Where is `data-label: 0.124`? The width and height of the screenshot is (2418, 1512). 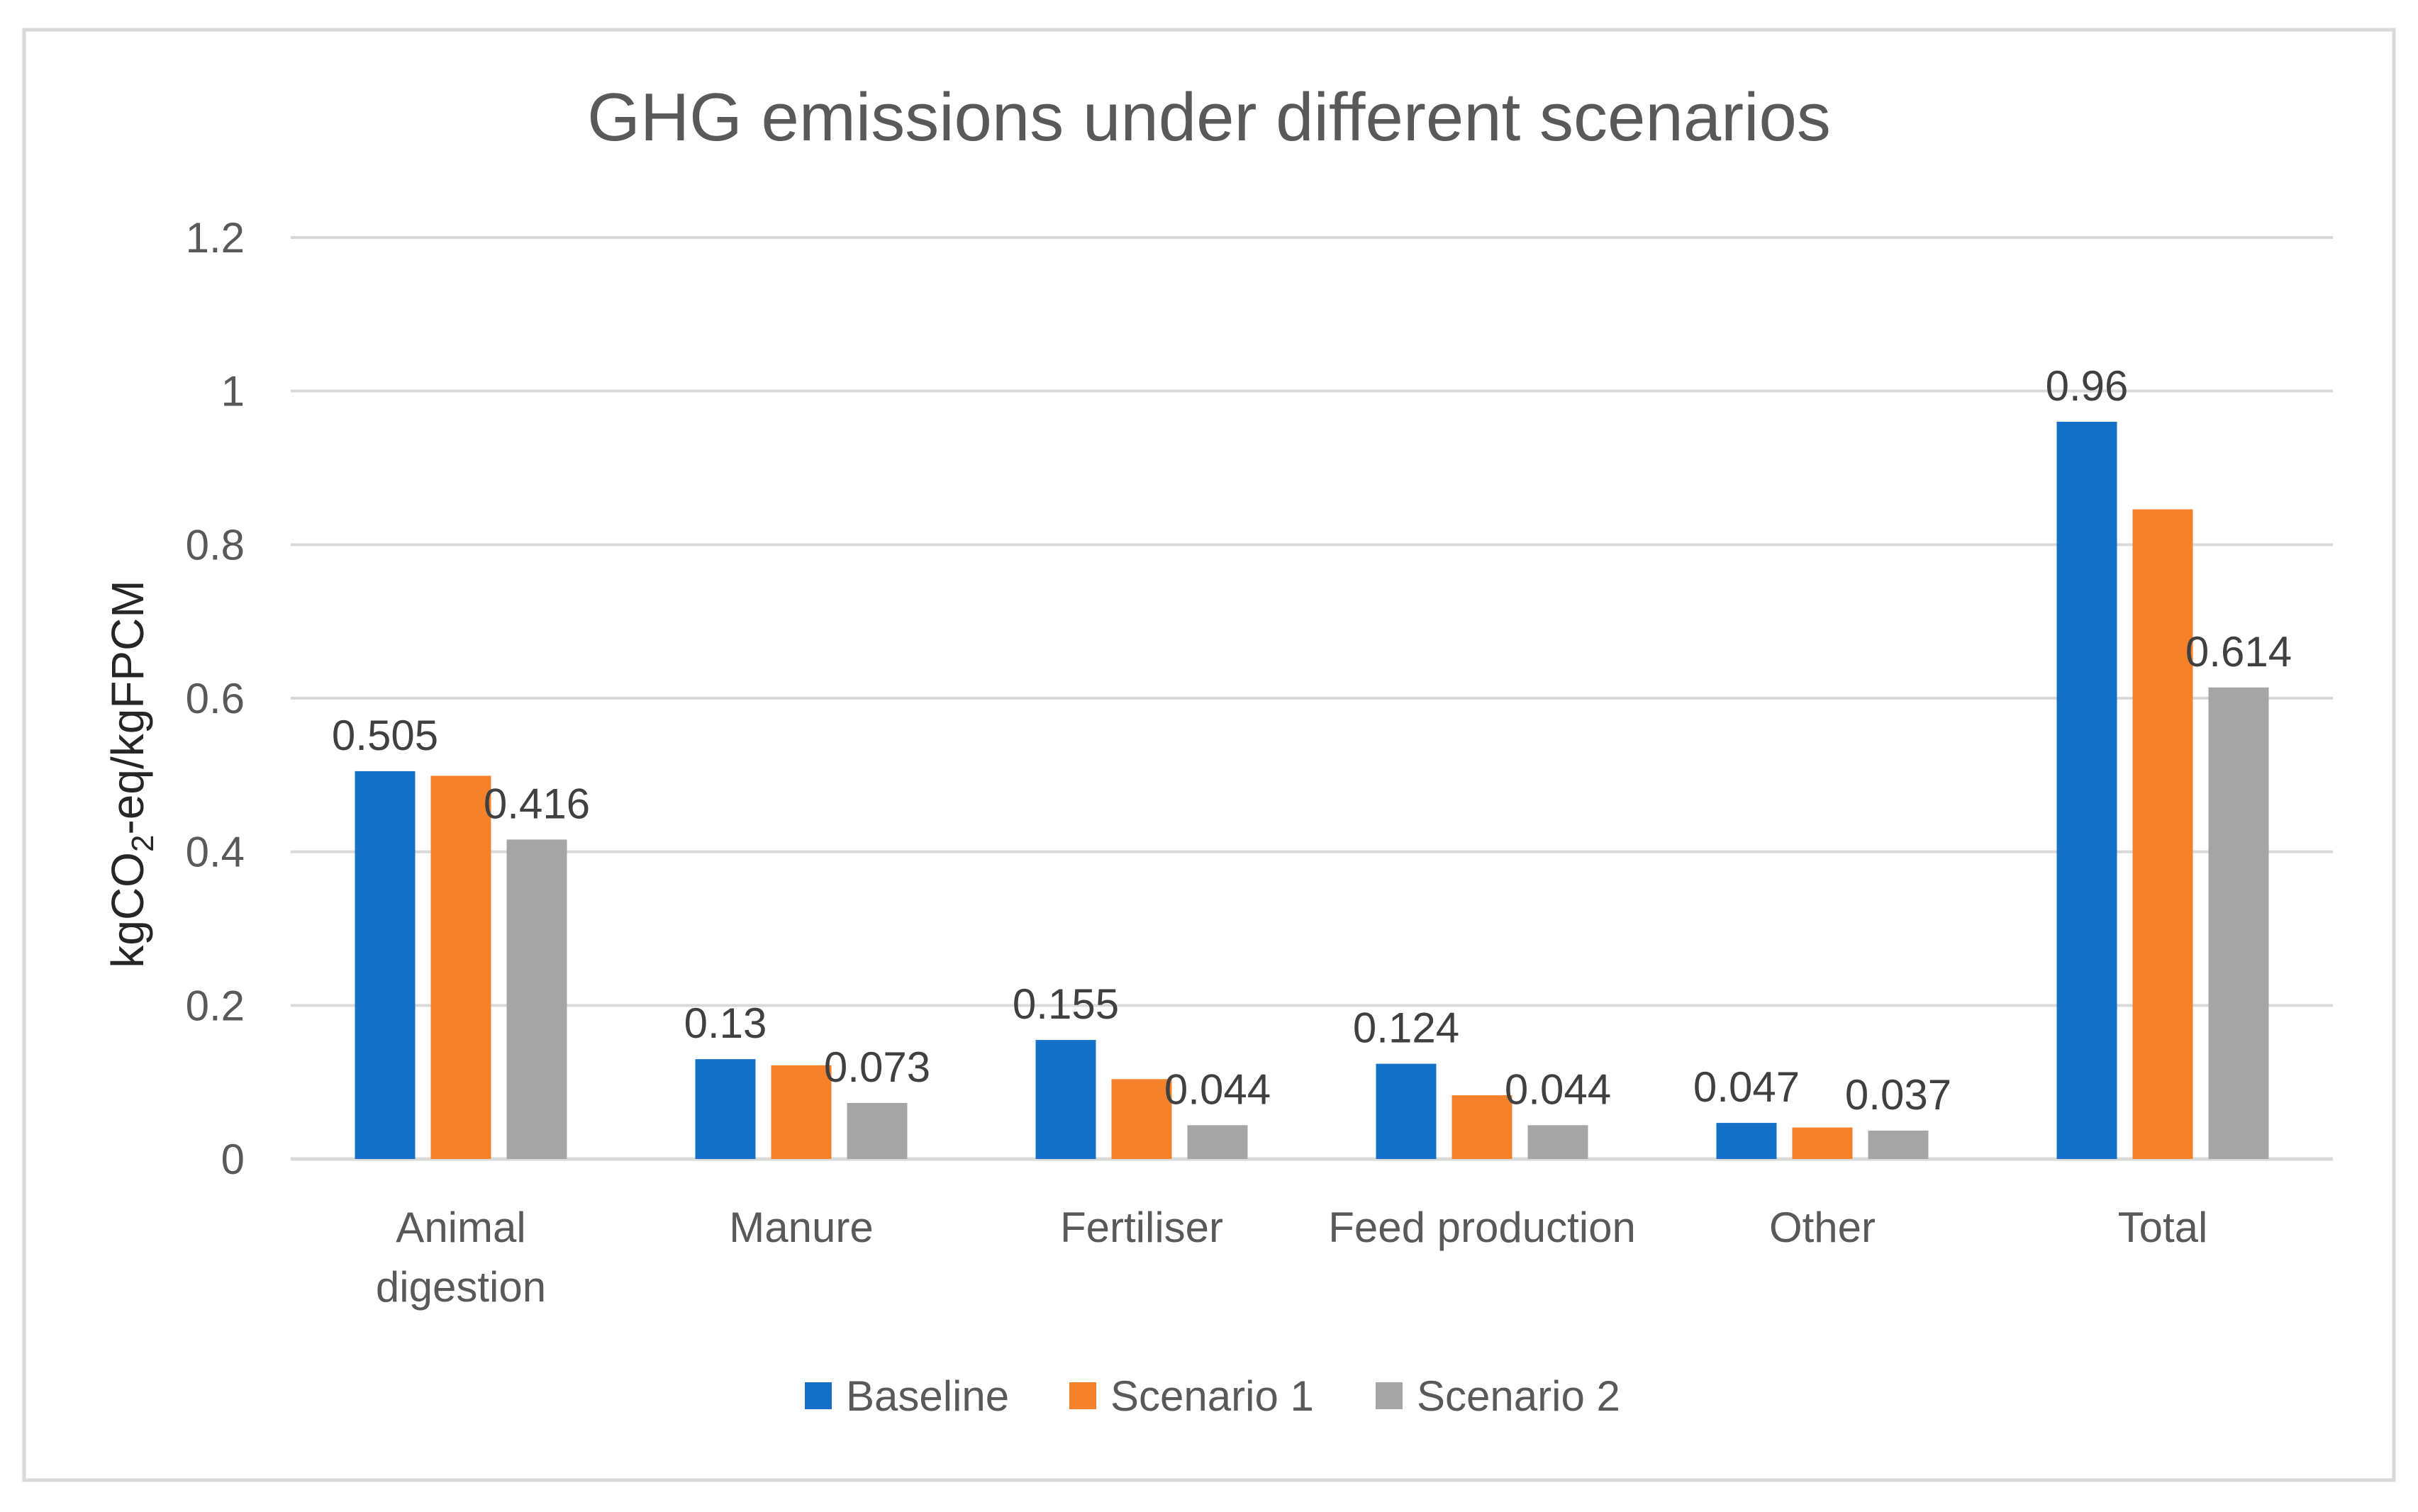 data-label: 0.124 is located at coordinates (1406, 1028).